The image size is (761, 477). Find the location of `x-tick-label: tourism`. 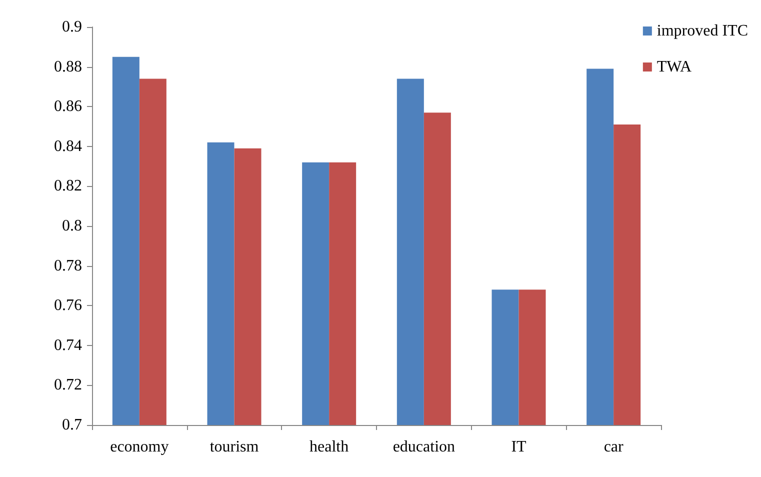

x-tick-label: tourism is located at coordinates (235, 447).